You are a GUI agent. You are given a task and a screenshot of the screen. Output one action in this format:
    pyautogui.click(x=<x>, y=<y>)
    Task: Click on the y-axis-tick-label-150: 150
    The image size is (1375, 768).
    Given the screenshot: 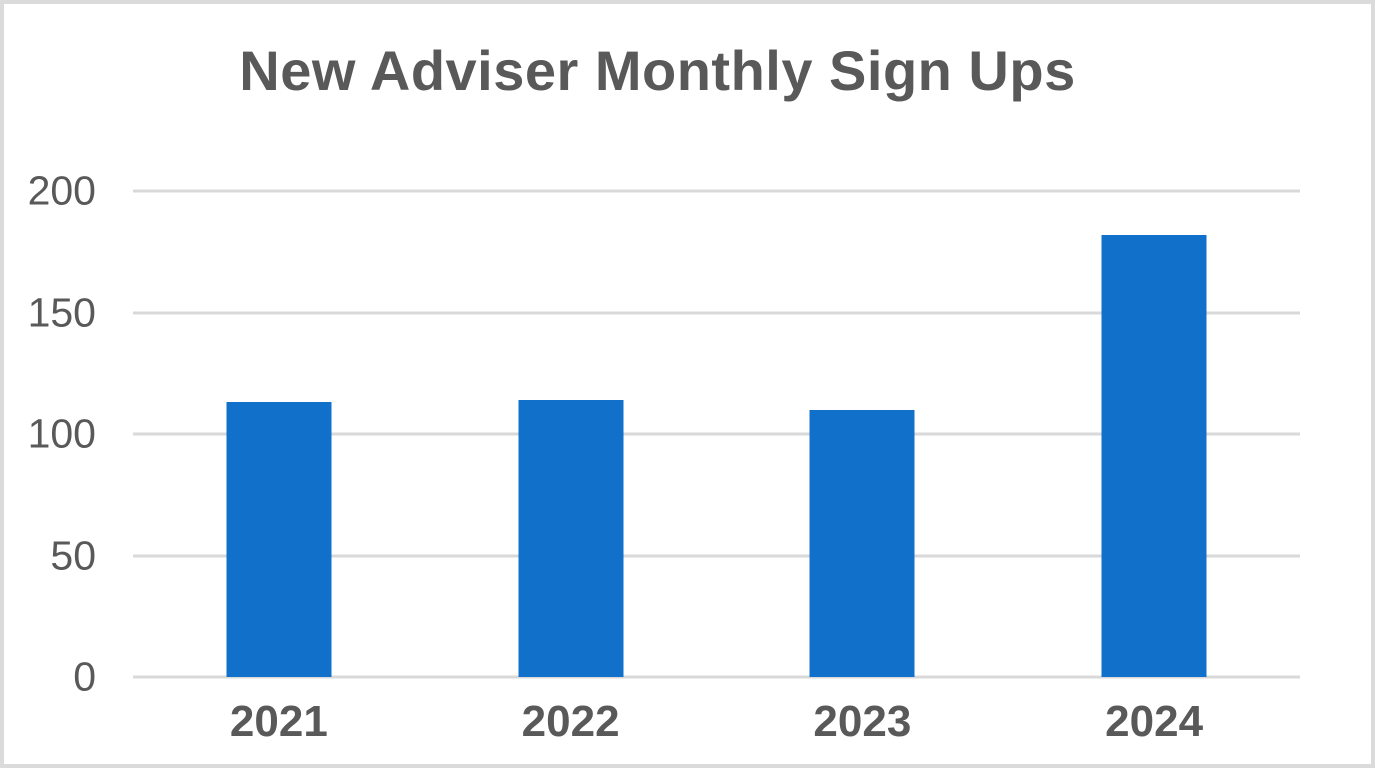 What is the action you would take?
    pyautogui.click(x=61, y=312)
    